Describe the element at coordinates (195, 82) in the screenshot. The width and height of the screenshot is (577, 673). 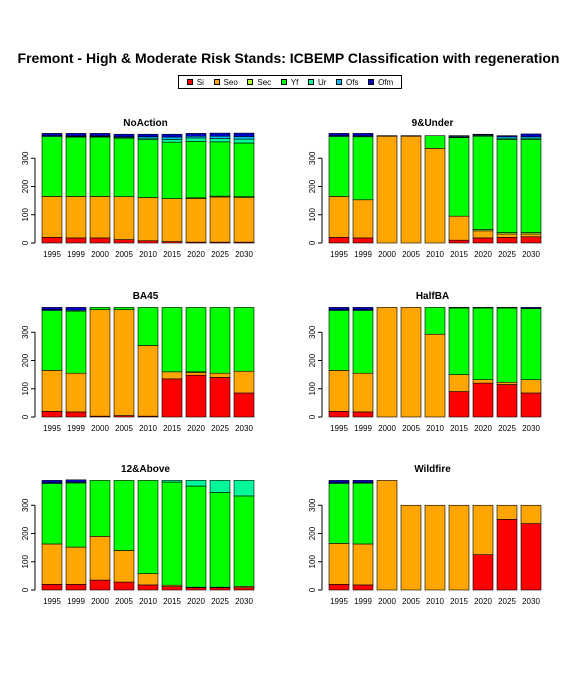
I see `legend-item-si: Si` at that location.